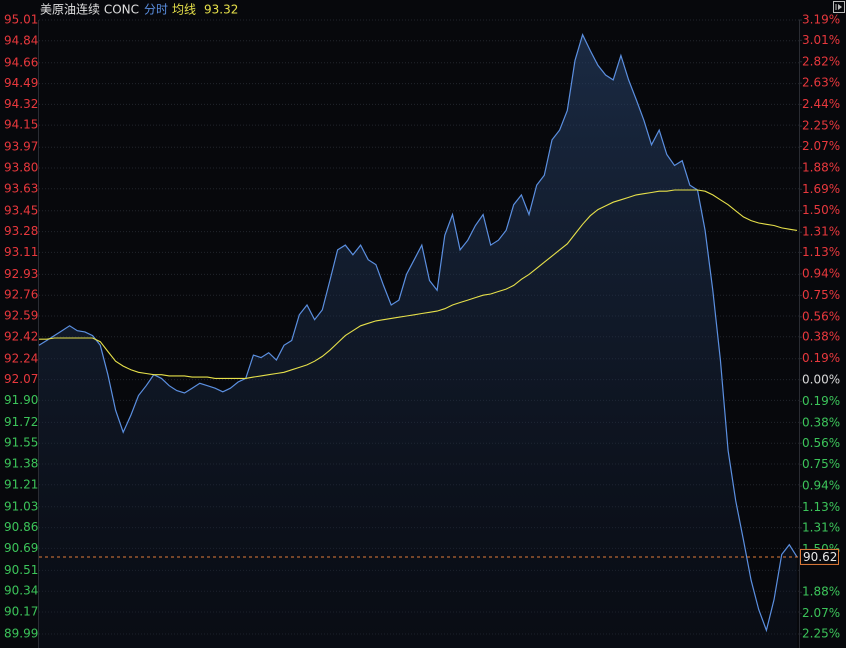  Describe the element at coordinates (21, 167) in the screenshot. I see `y-tick-label: 93.80` at that location.